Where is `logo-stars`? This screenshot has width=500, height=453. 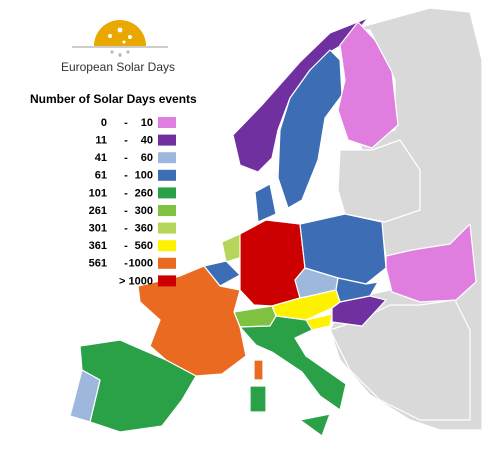 logo-stars is located at coordinates (120, 35).